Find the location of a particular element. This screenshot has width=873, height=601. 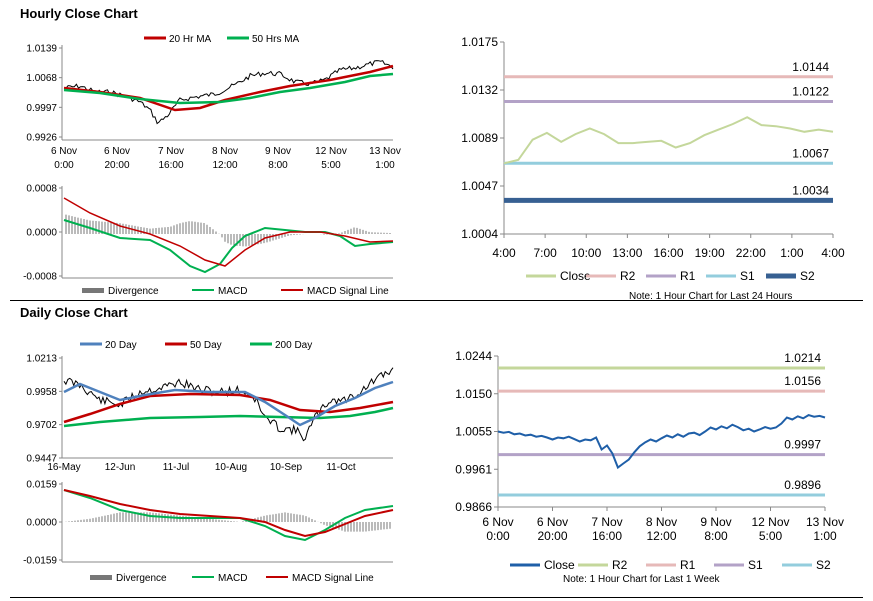

hourly-price-line is located at coordinates (229, 92).